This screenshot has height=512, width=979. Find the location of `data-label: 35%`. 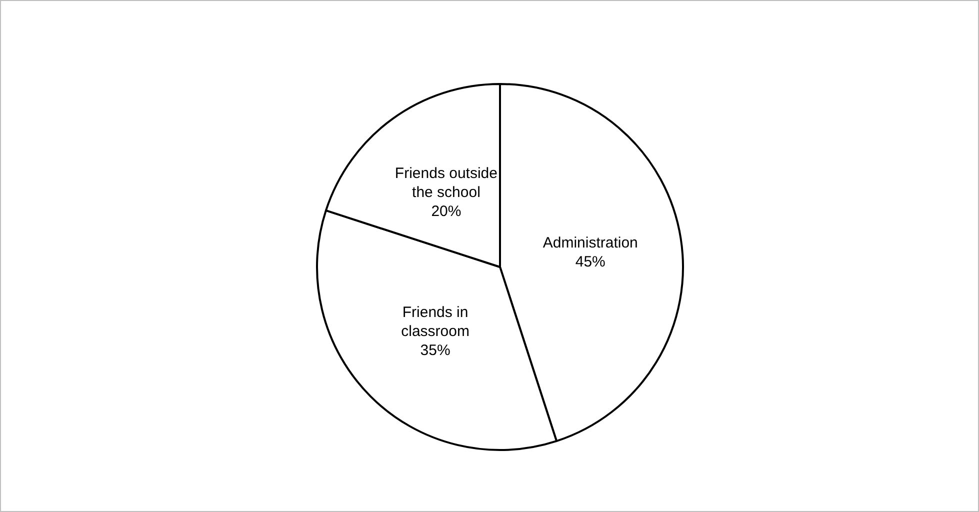

data-label: 35% is located at coordinates (435, 350).